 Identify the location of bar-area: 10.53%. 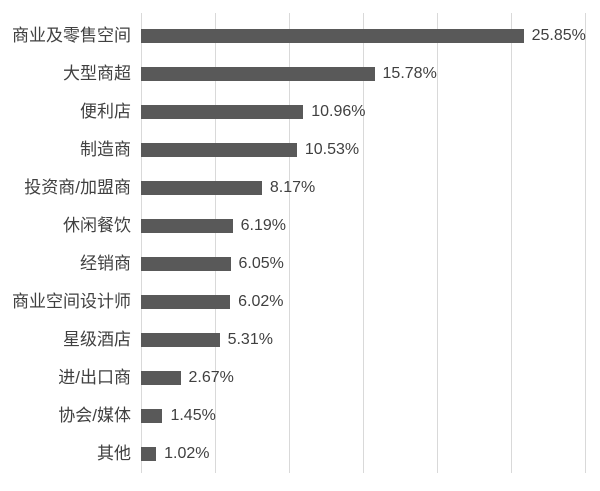
(370, 150).